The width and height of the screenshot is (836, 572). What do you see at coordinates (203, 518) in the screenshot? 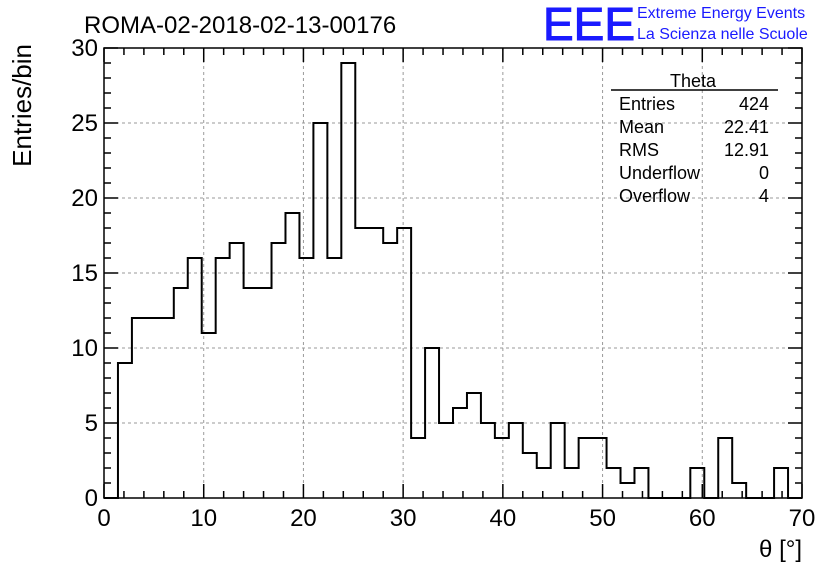
I see `x-tick-label: 10` at bounding box center [203, 518].